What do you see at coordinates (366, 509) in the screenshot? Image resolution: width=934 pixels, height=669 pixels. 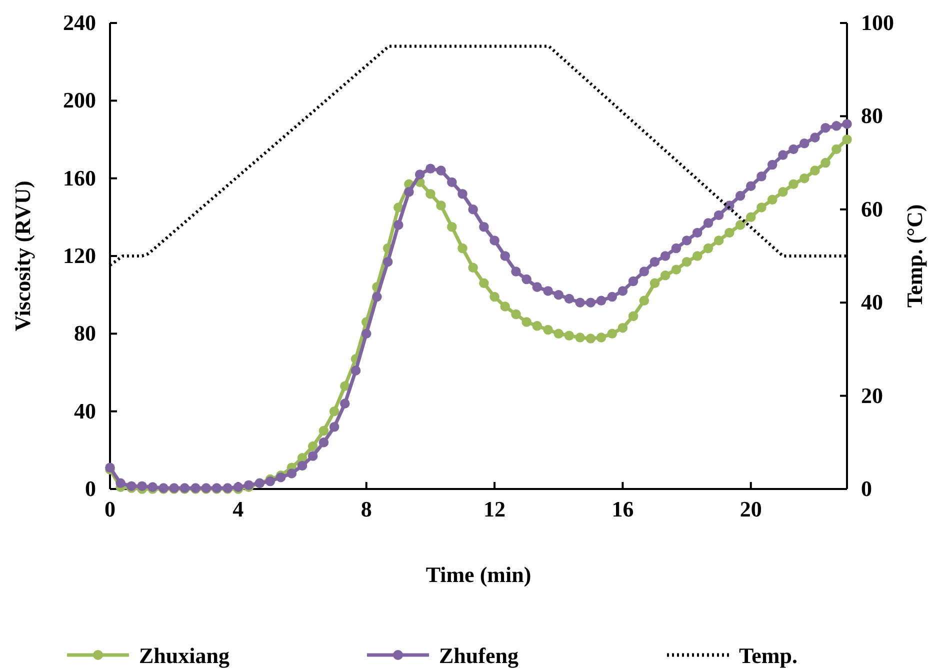 I see `x-tick-label: 8` at bounding box center [366, 509].